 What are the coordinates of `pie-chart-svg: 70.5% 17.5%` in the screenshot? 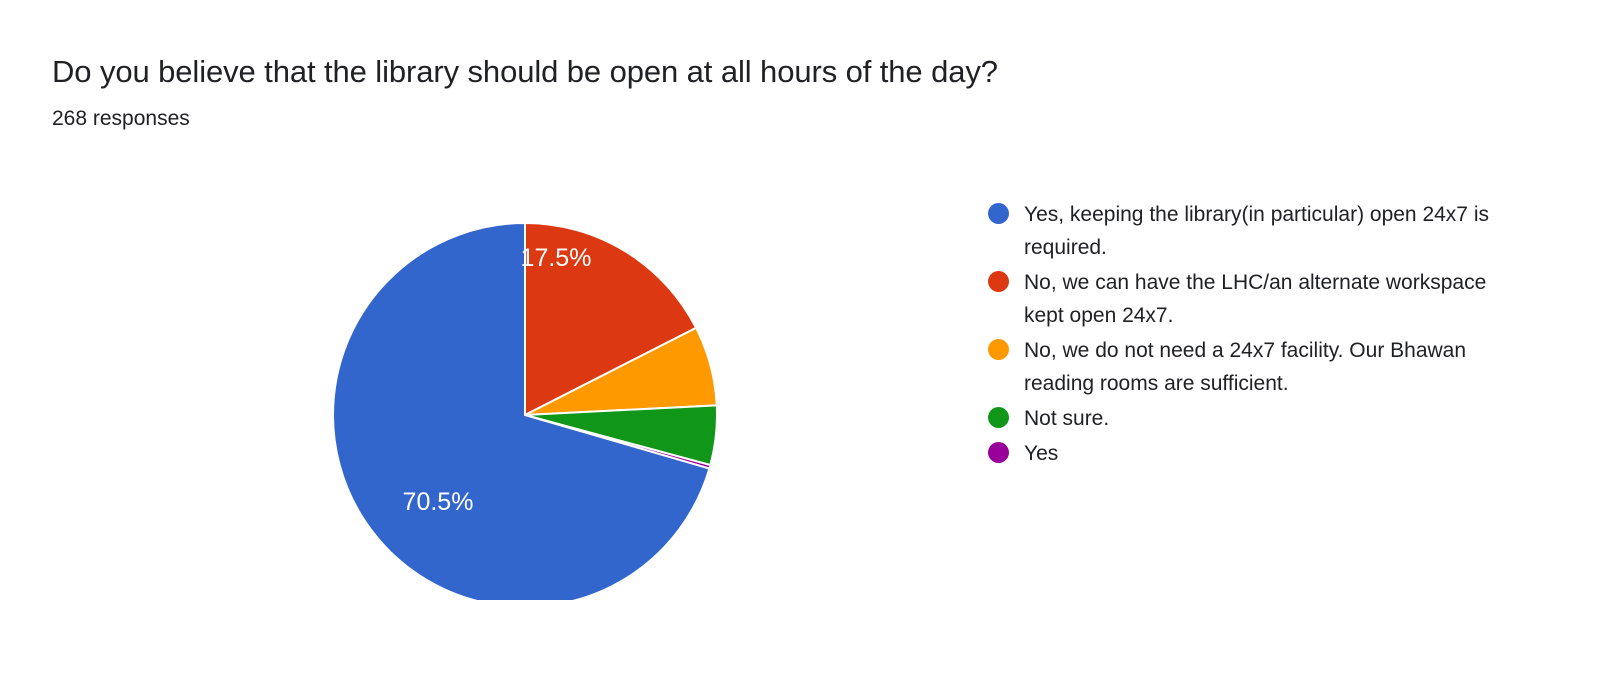 It's located at (525, 410).